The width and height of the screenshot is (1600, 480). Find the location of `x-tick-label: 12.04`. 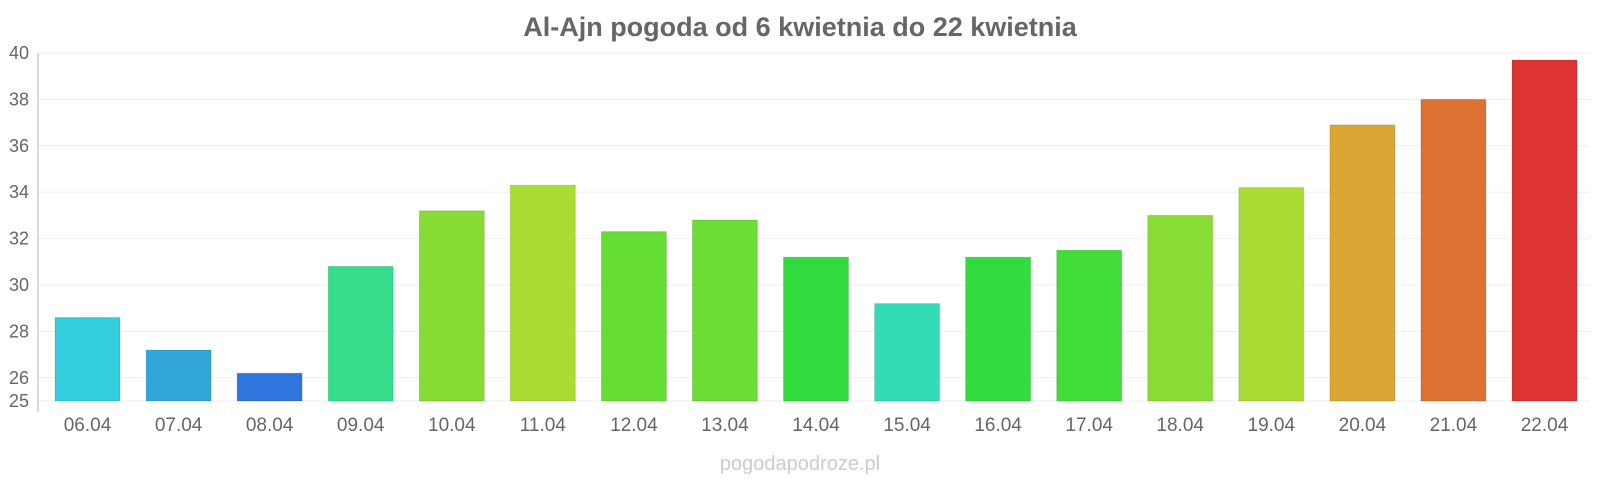

x-tick-label: 12.04 is located at coordinates (634, 425).